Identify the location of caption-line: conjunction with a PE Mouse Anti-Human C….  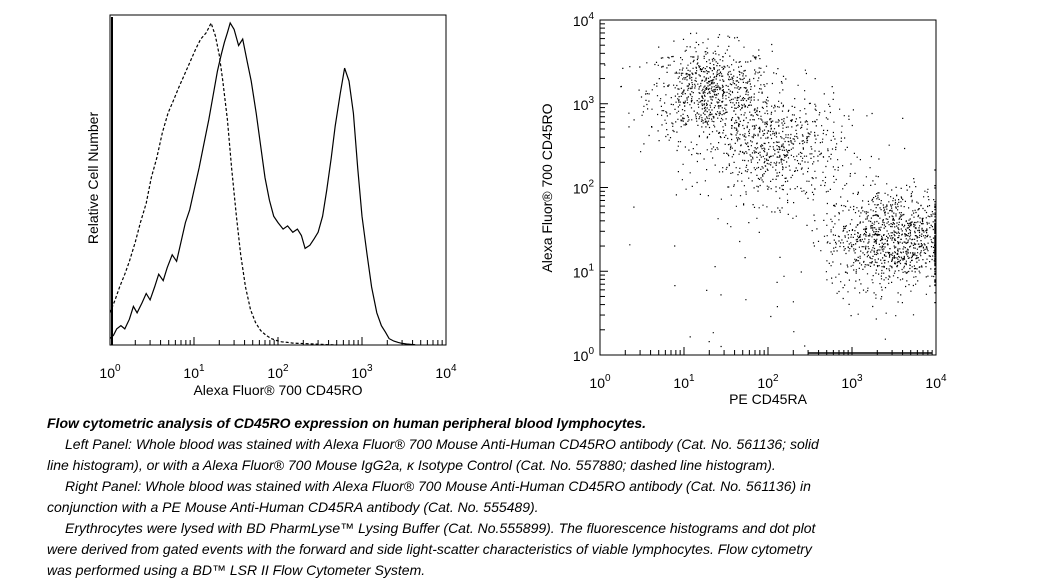
(293, 507).